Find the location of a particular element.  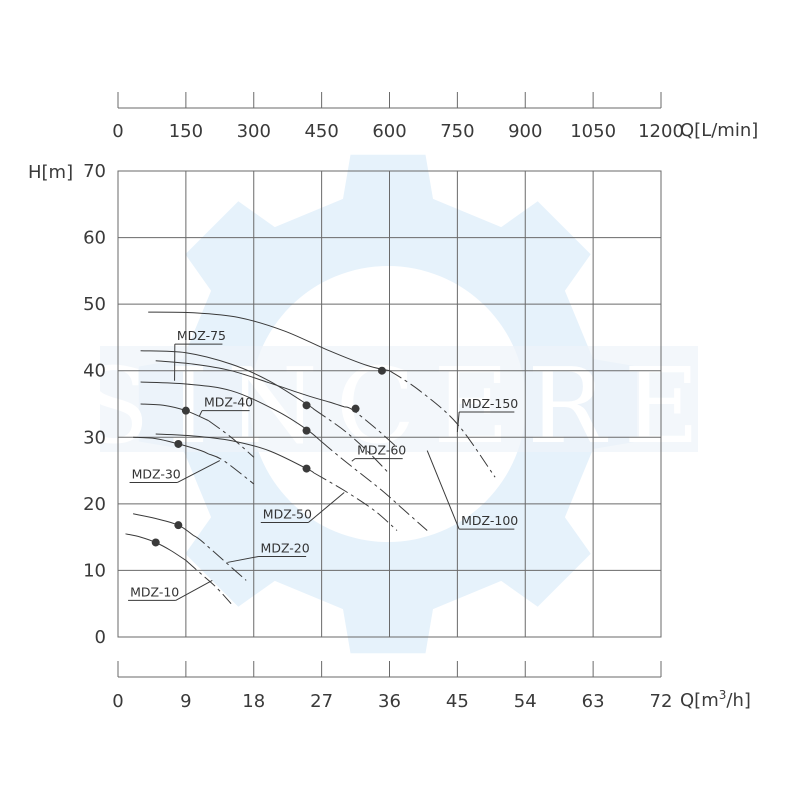

y-axis: 0 10 20 30 40 50 60 70 is located at coordinates (94, 404).